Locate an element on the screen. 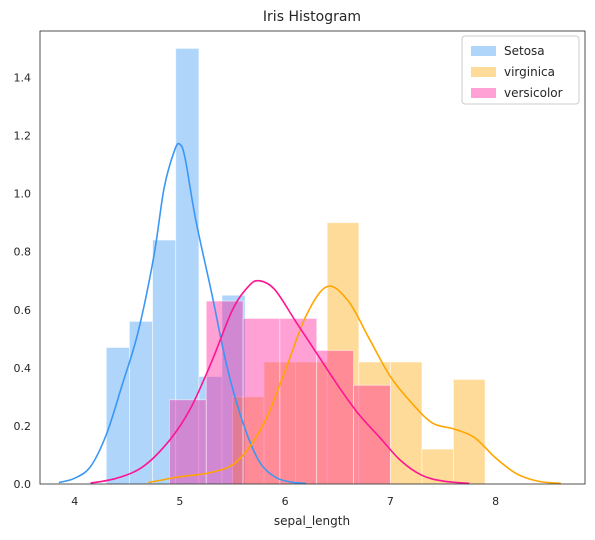  chart-title: Iris Histogram is located at coordinates (312, 17).